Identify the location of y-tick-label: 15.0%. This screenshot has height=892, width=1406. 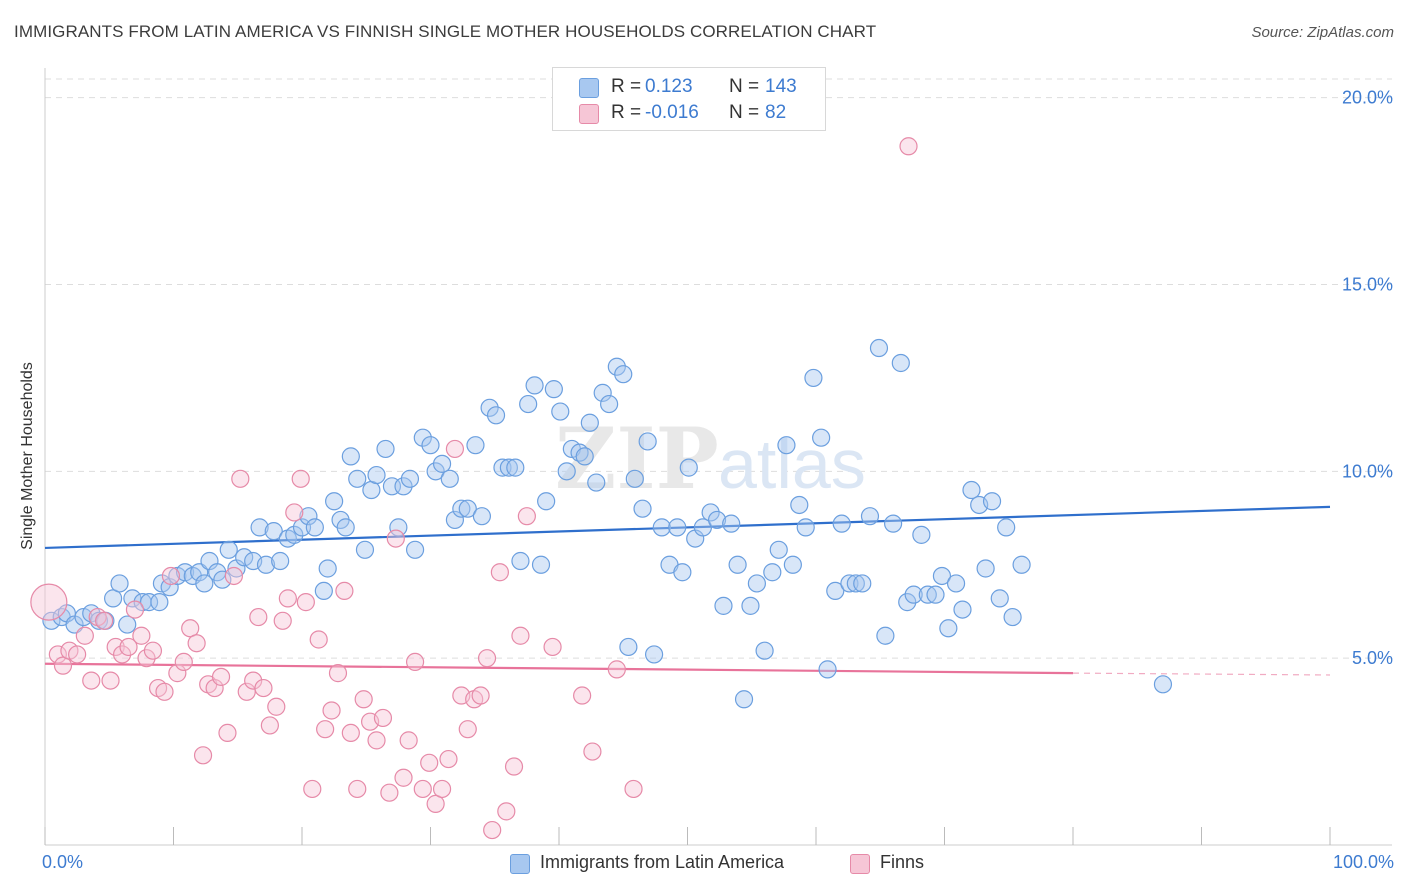
(1367, 285).